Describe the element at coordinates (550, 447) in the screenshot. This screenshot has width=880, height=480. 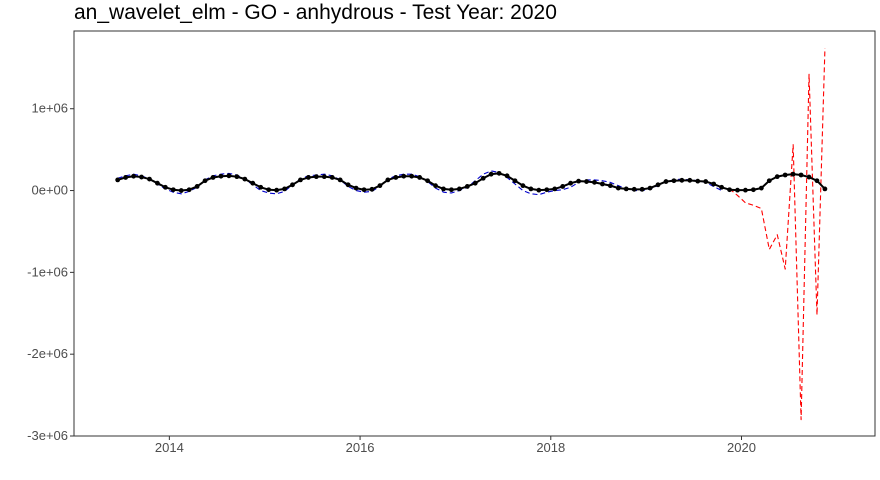
I see `x-tick-label: 2018` at that location.